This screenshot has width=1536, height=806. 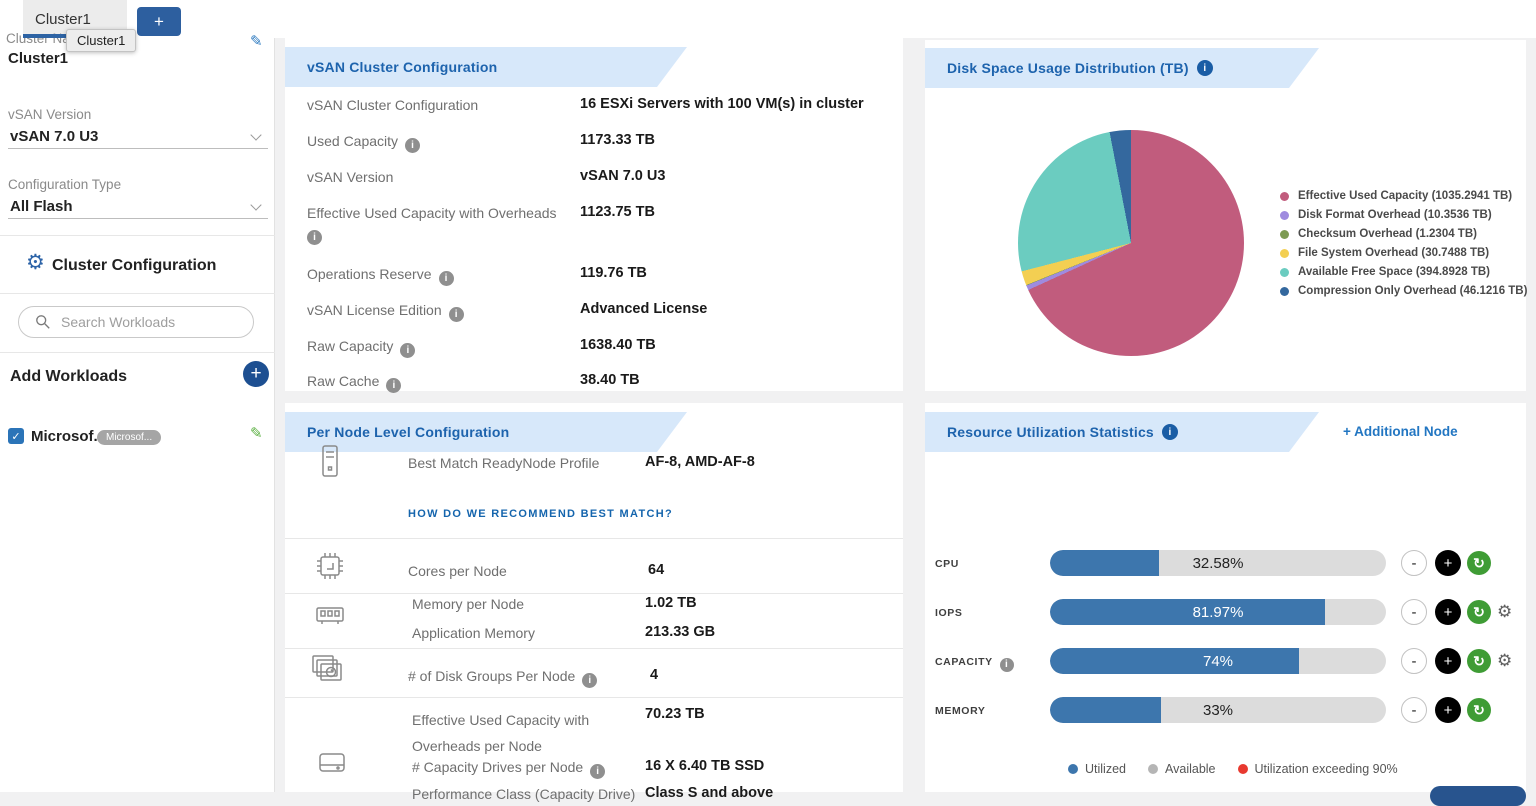 What do you see at coordinates (1387, 234) in the screenshot?
I see `legend-label: Checksum Overhead (1.2304 TB)` at bounding box center [1387, 234].